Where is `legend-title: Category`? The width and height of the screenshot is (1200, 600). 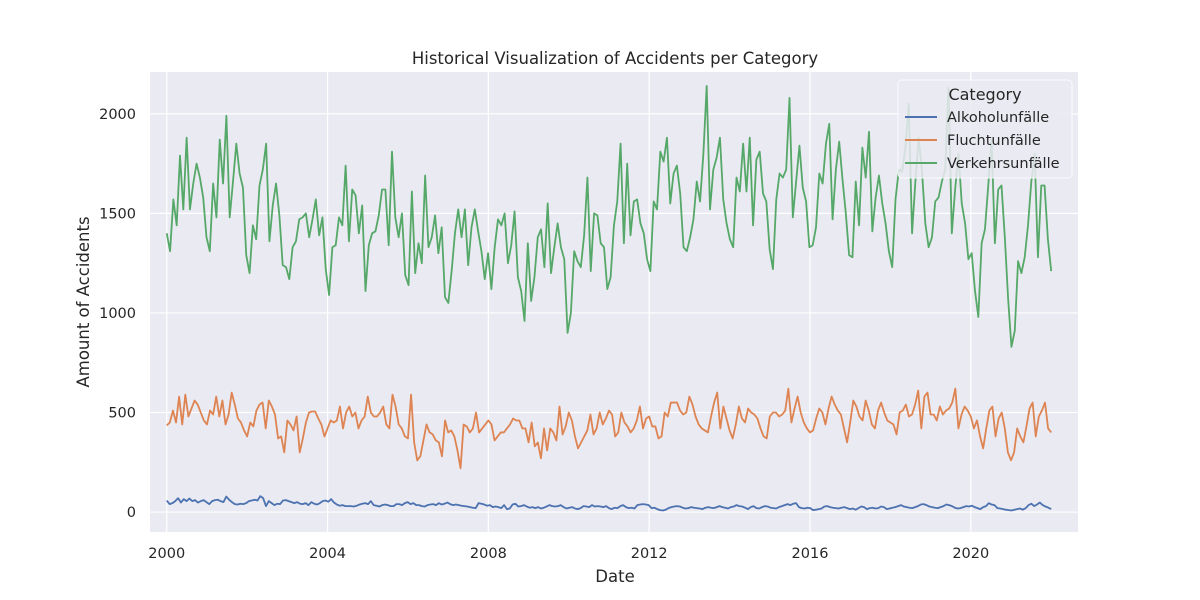
legend-title: Category is located at coordinates (984, 94).